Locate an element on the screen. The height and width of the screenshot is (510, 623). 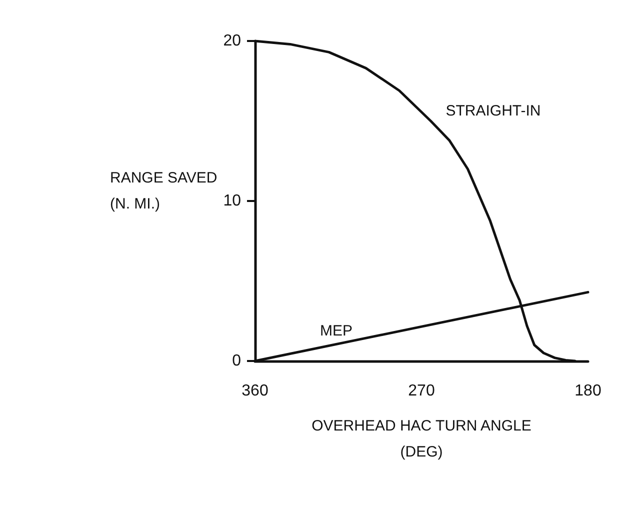
series-label: STRAIGHT-IN is located at coordinates (493, 111).